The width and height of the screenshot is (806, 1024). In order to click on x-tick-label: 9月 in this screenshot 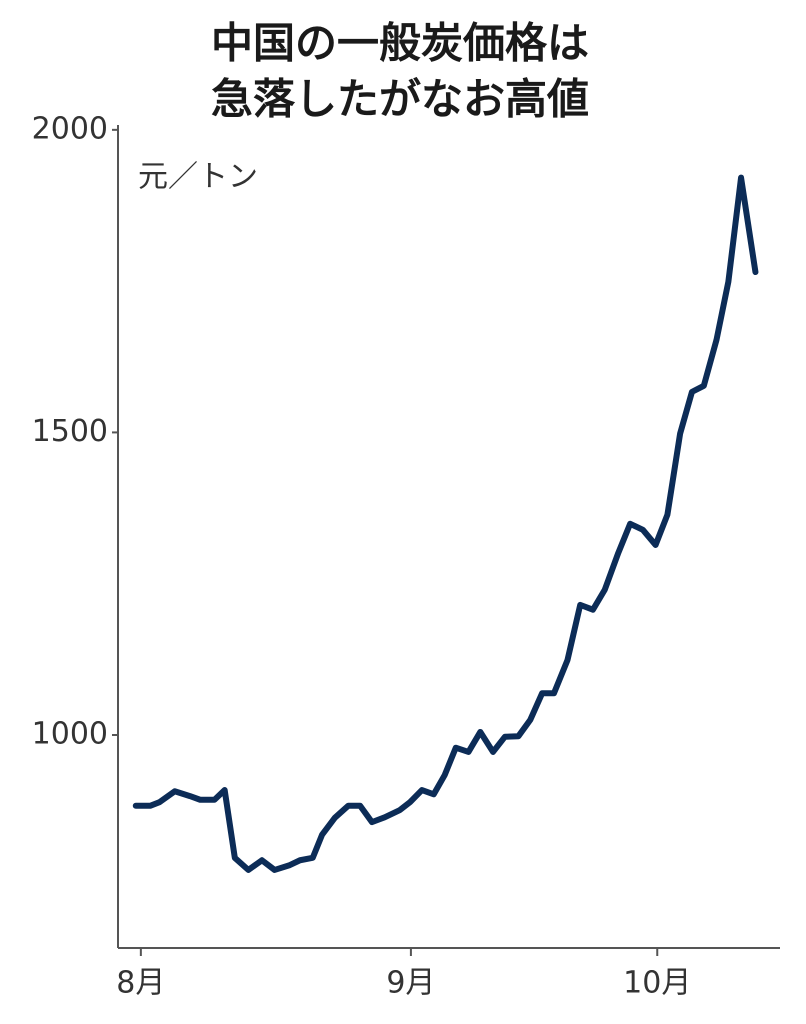, I will do `click(410, 983)`.